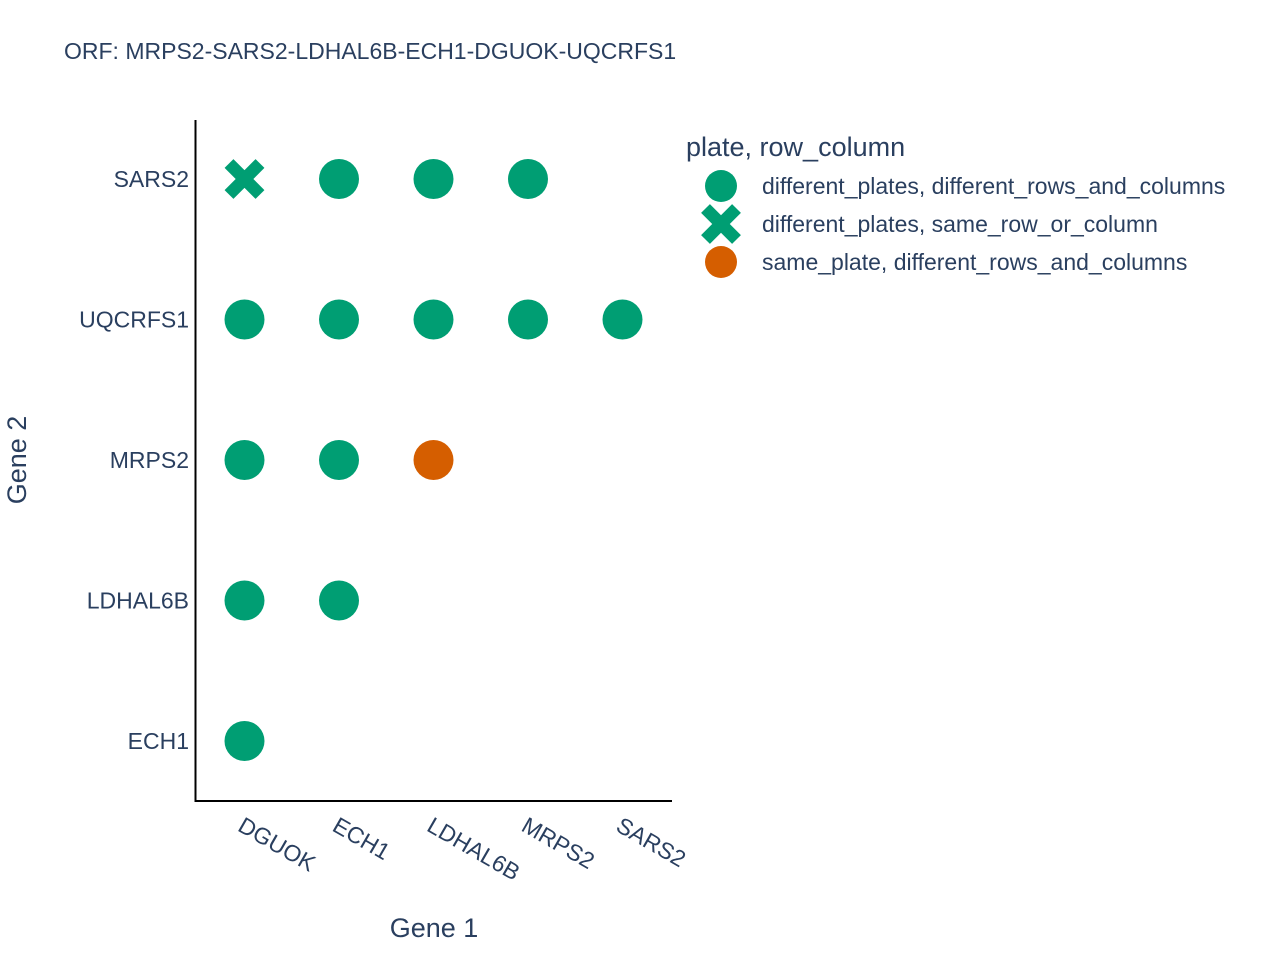 The height and width of the screenshot is (960, 1280). What do you see at coordinates (277, 844) in the screenshot?
I see `x-tick-label-dguok: DGUOK` at bounding box center [277, 844].